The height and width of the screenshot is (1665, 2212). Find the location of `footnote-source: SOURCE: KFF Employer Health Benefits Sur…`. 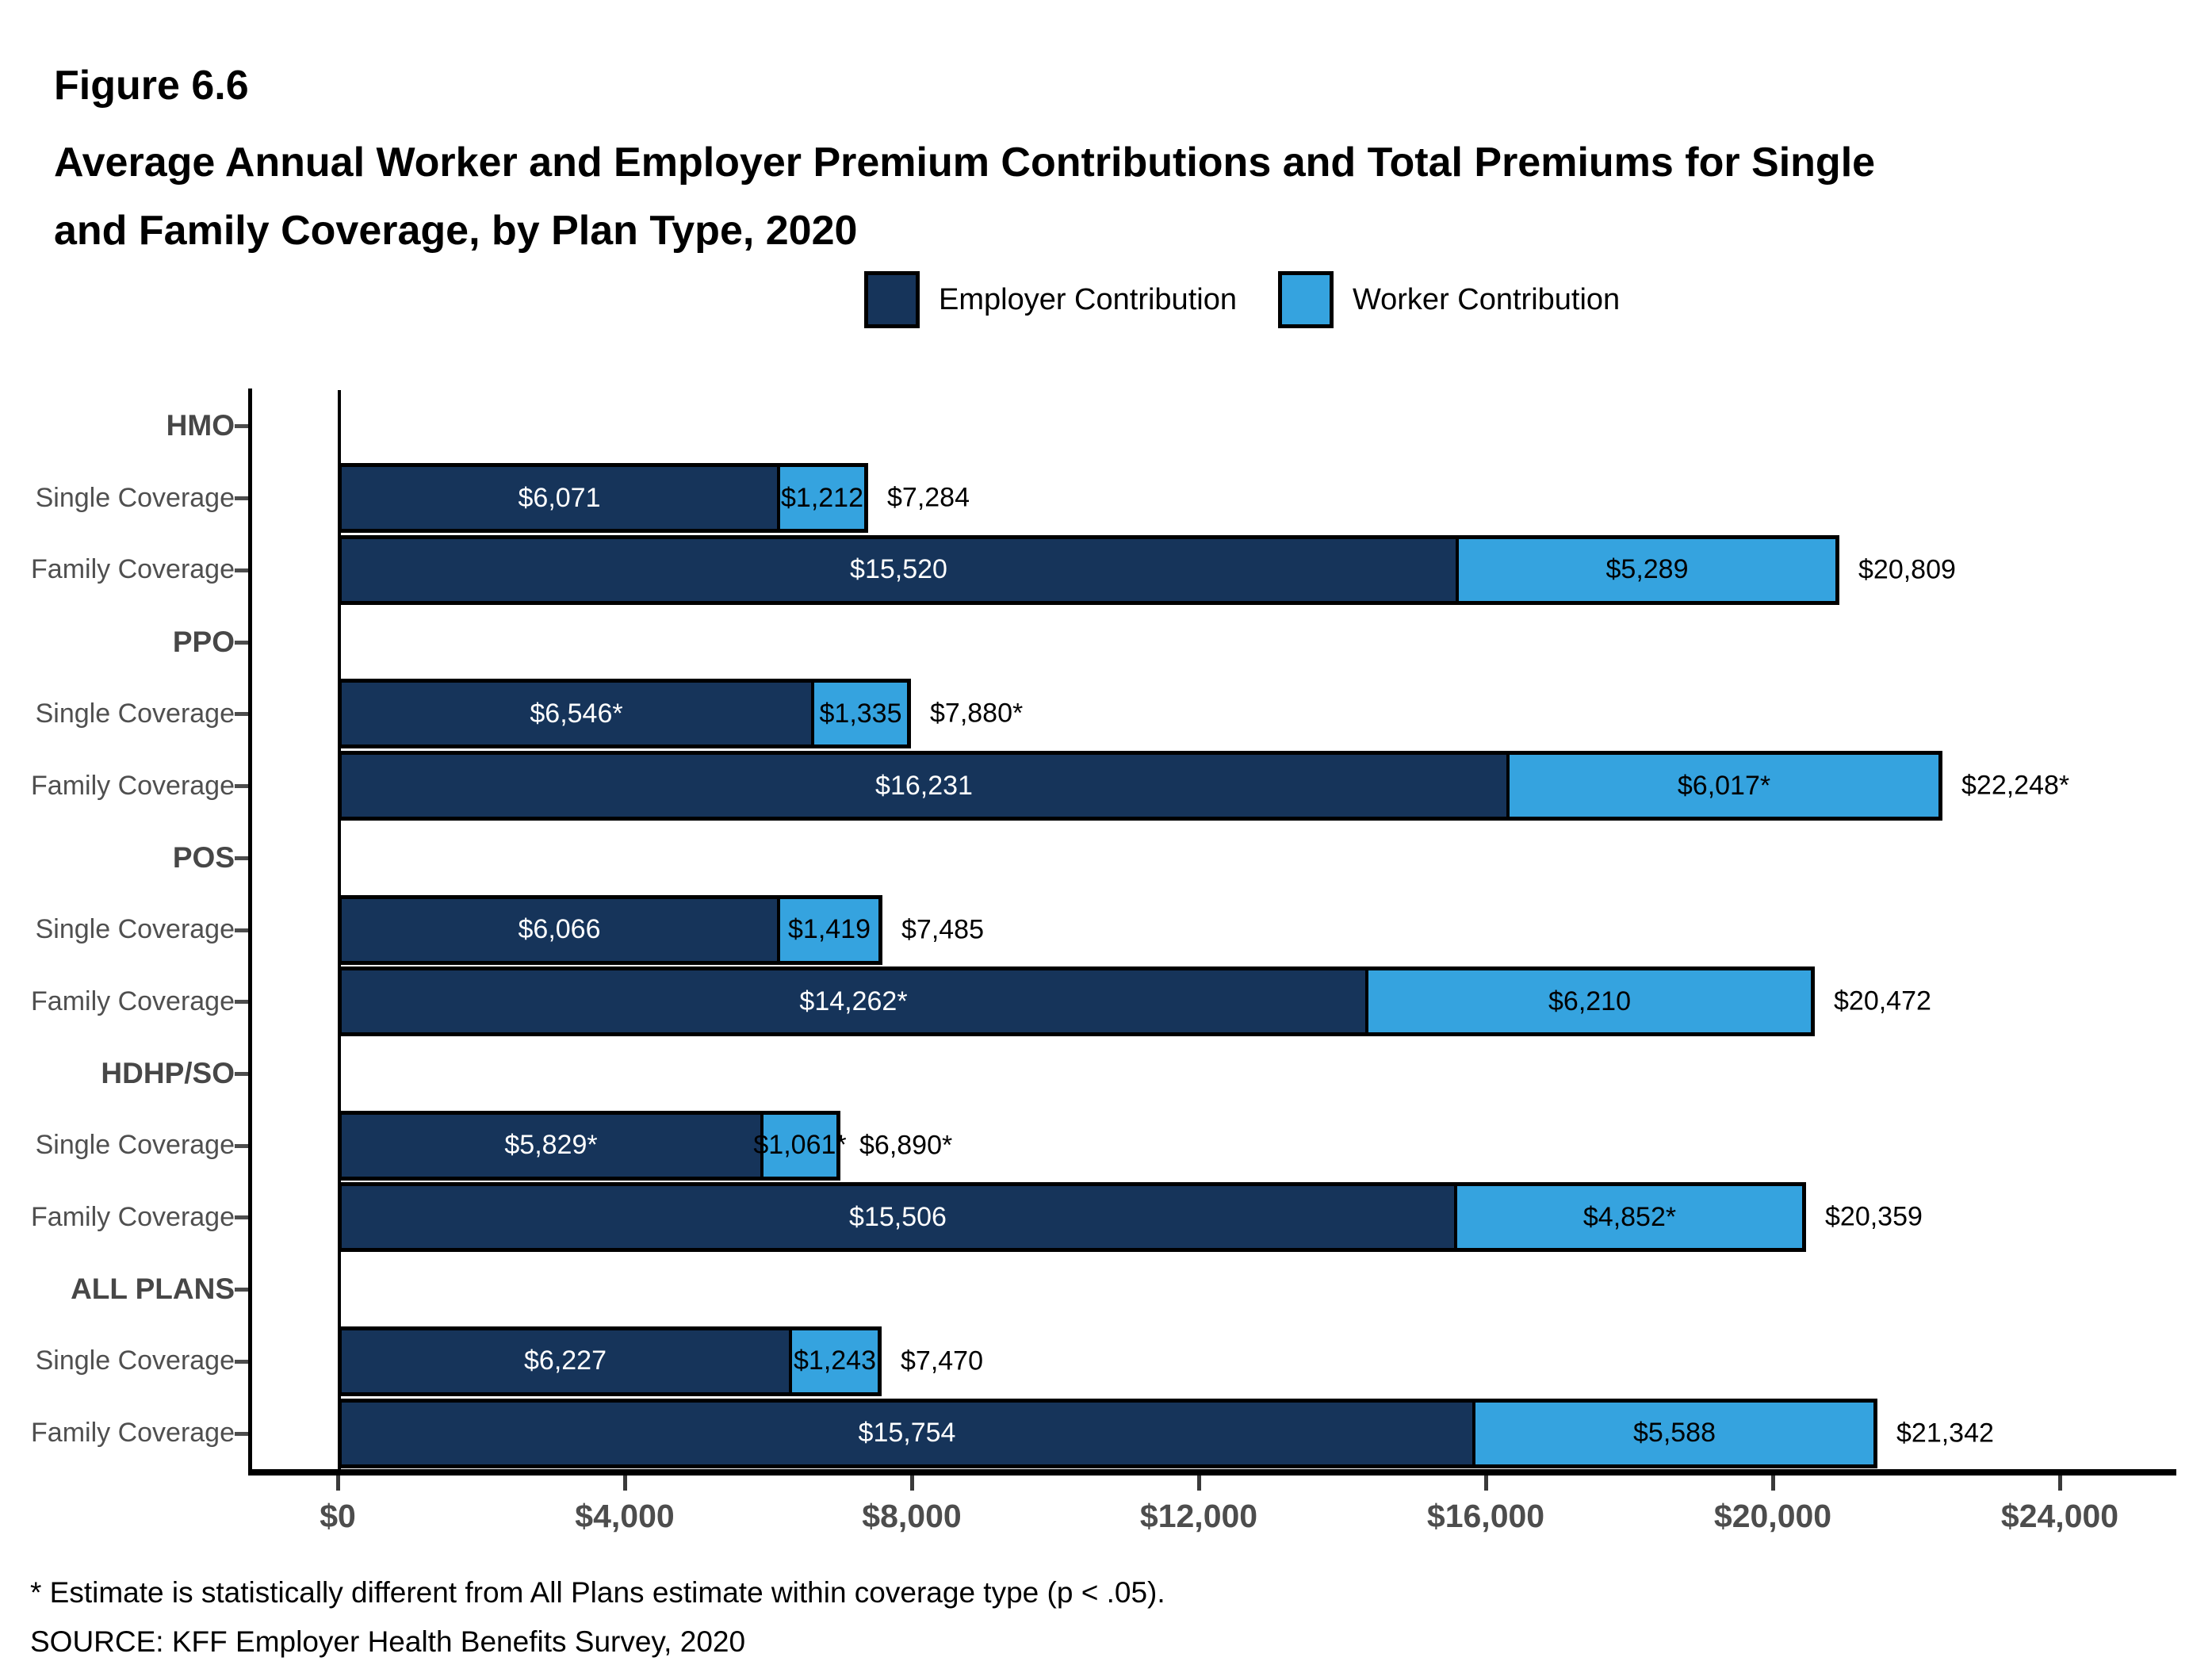

footnote-source: SOURCE: KFF Employer Health Benefits Sur… is located at coordinates (388, 1641).